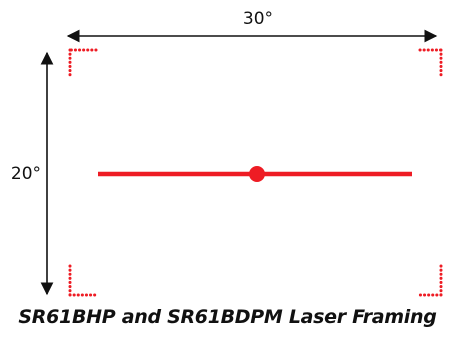  What do you see at coordinates (429, 280) in the screenshot?
I see `corner-bracket-bottom-right` at bounding box center [429, 280].